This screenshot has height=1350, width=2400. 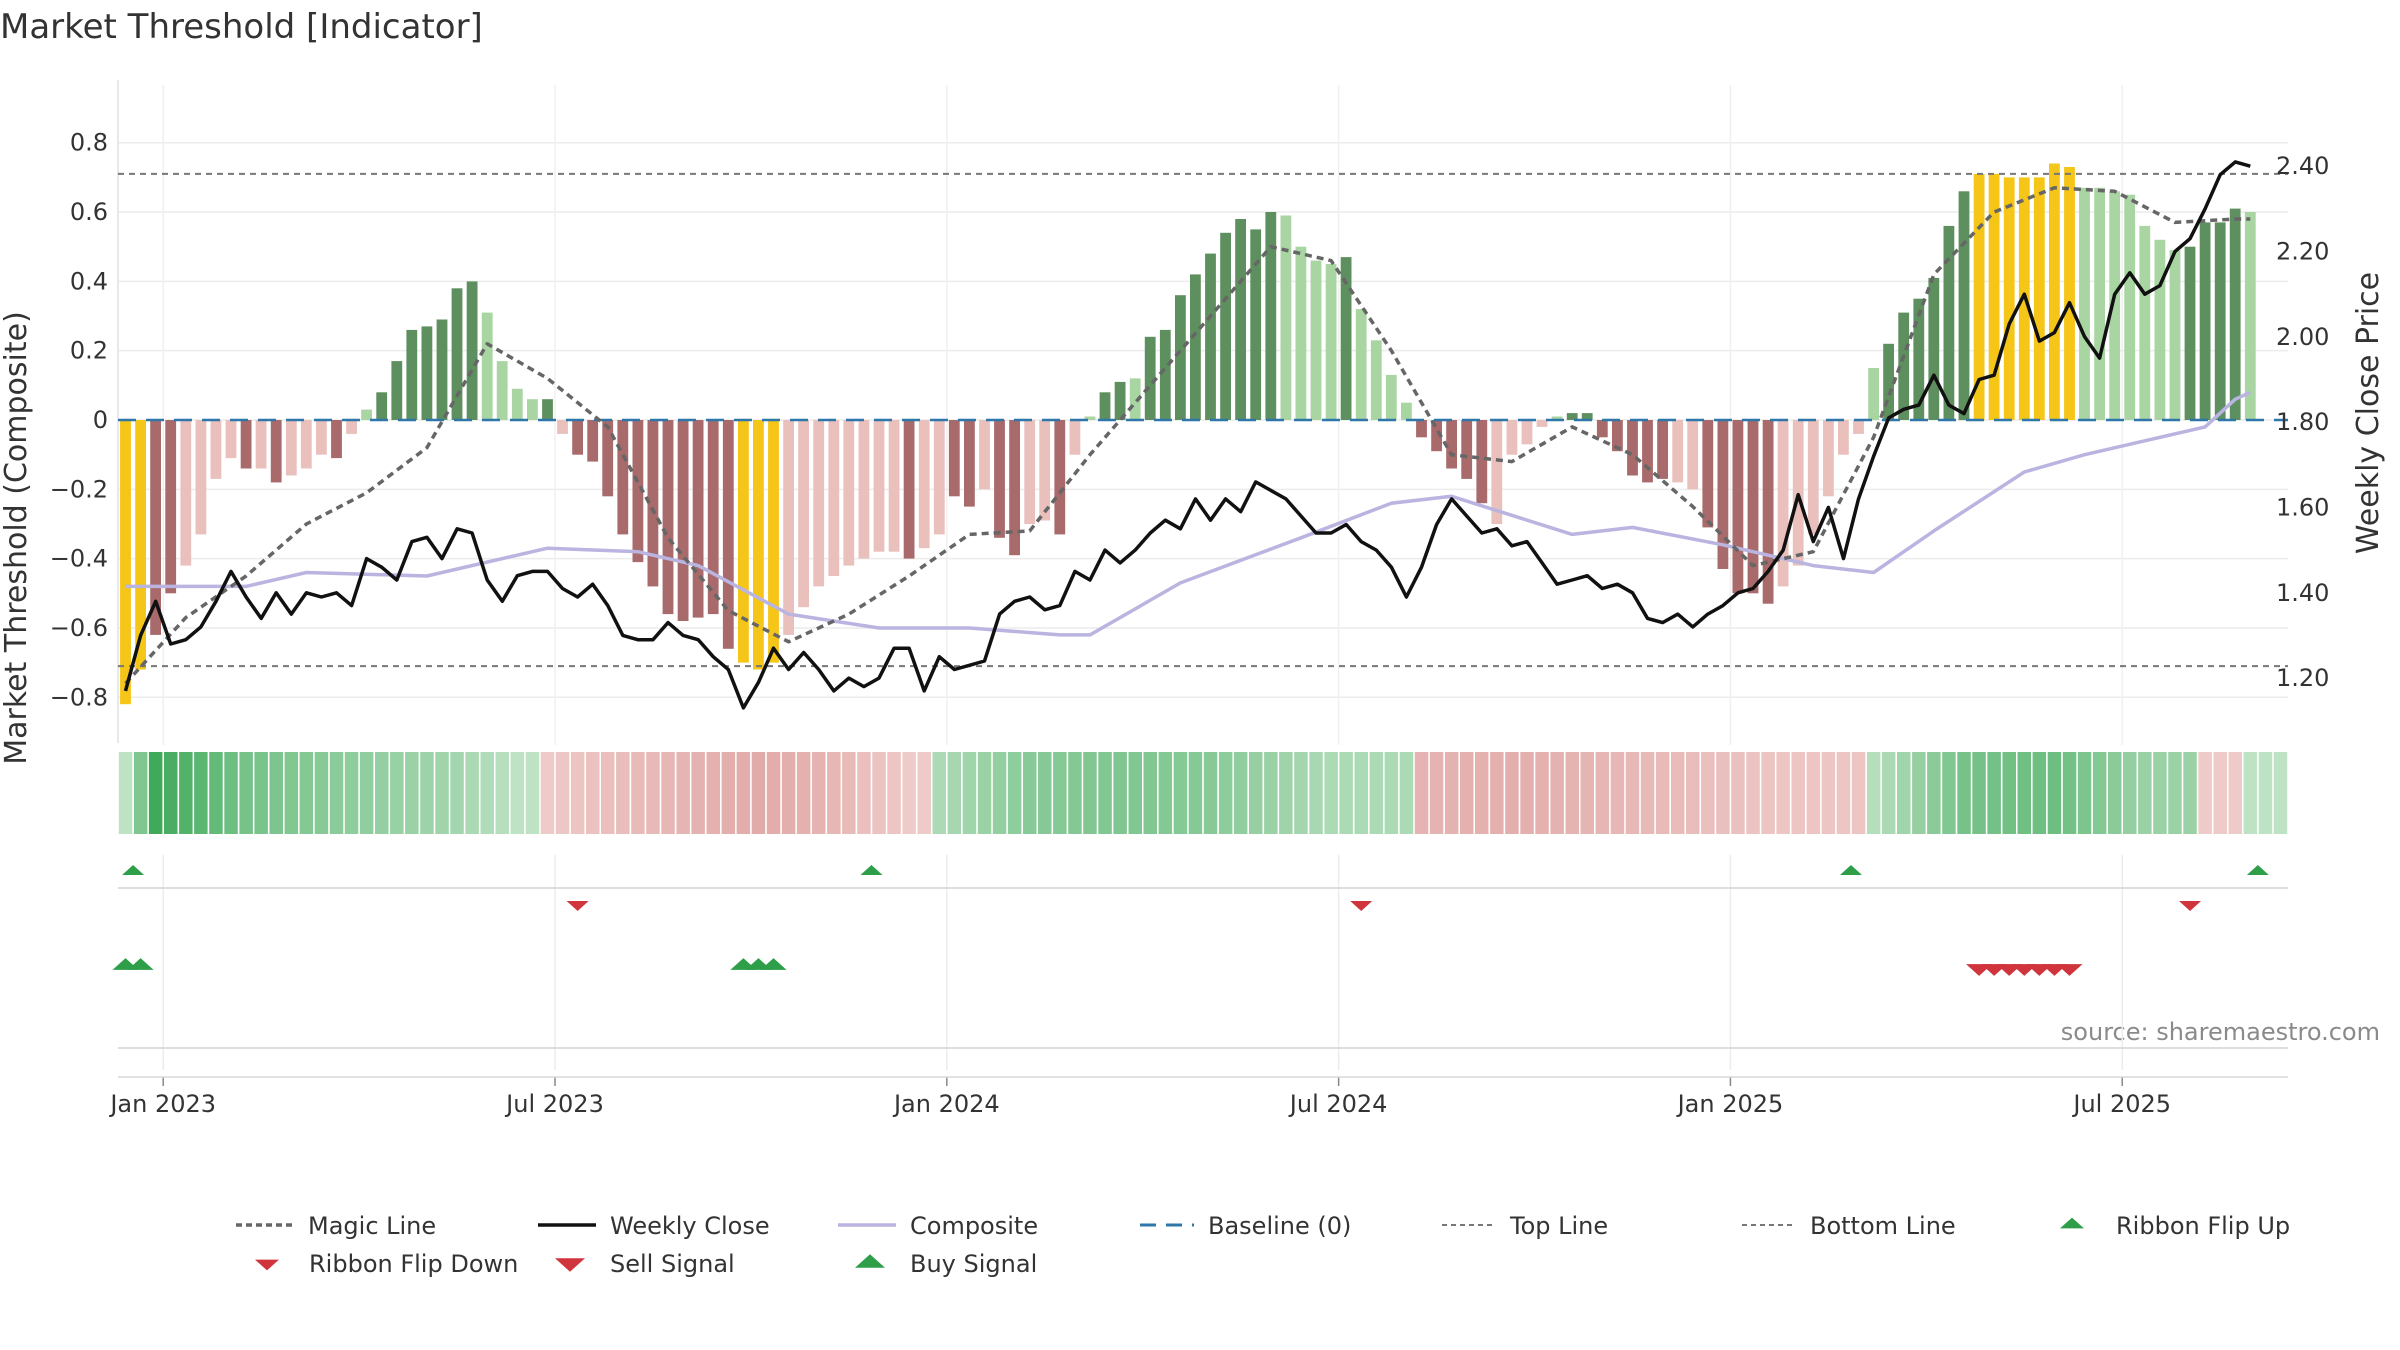 What do you see at coordinates (2302, 678) in the screenshot?
I see `y2-tick-label: 1.20` at bounding box center [2302, 678].